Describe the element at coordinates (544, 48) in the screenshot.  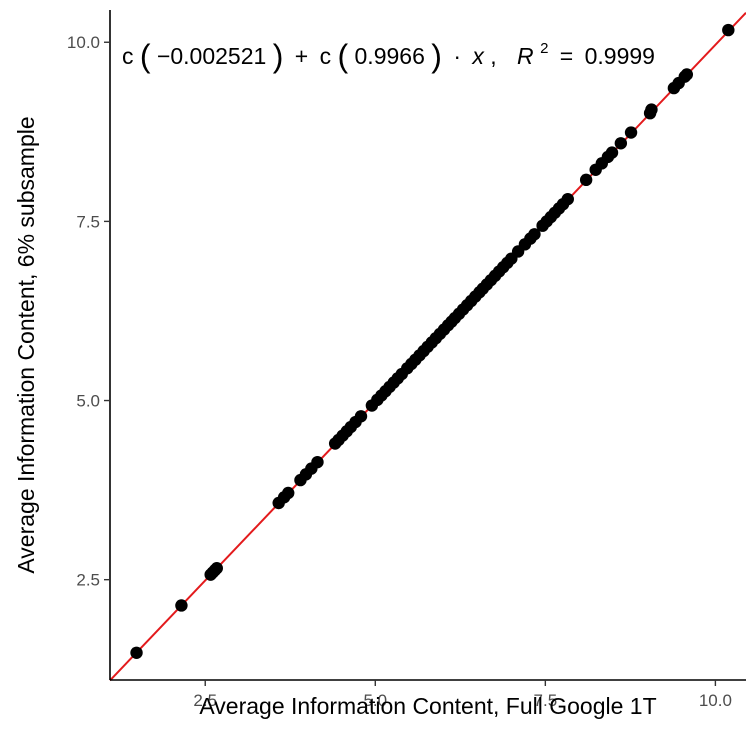
I see `annotation-r-sup: 2` at that location.